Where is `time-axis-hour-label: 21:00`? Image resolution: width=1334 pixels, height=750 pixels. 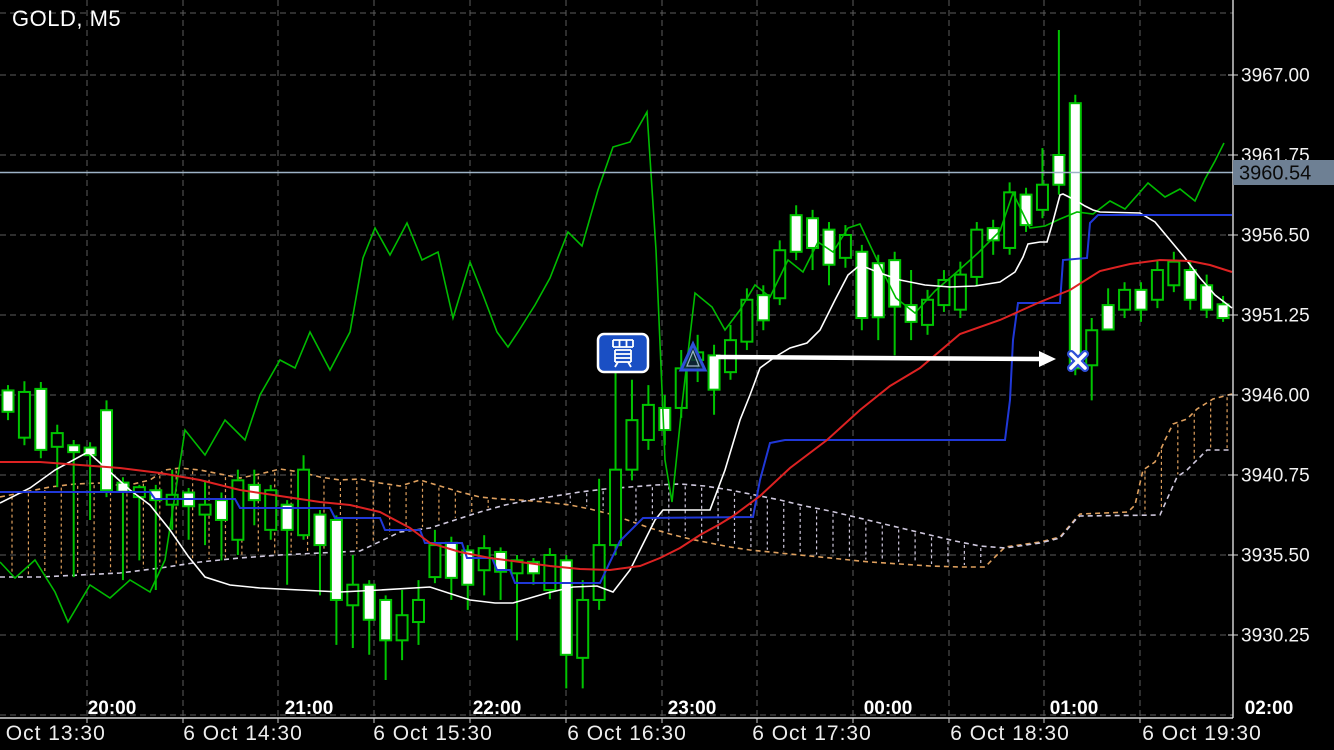
time-axis-hour-label: 21:00 is located at coordinates (309, 708).